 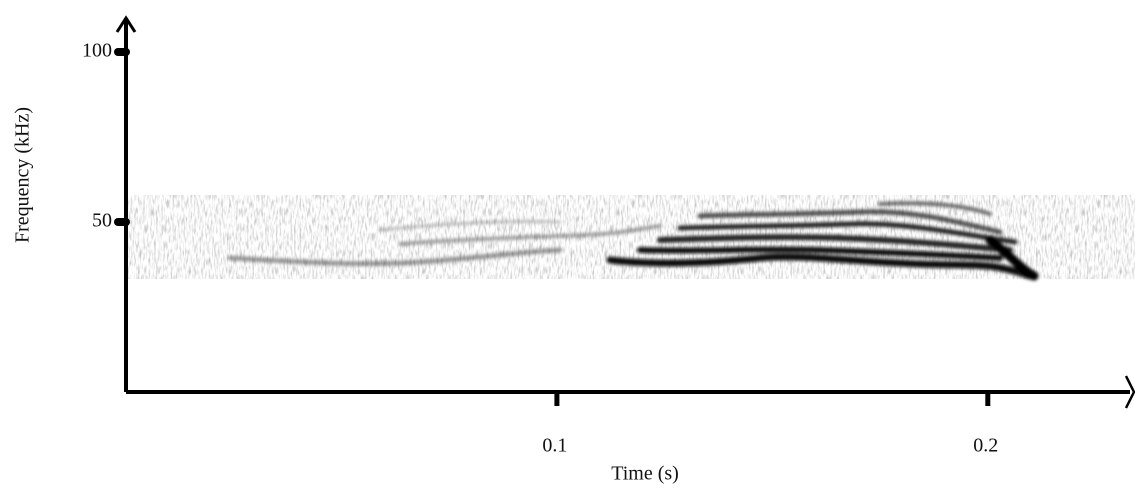 What do you see at coordinates (23, 175) in the screenshot?
I see `y-axis-label: Frequency (kHz)` at bounding box center [23, 175].